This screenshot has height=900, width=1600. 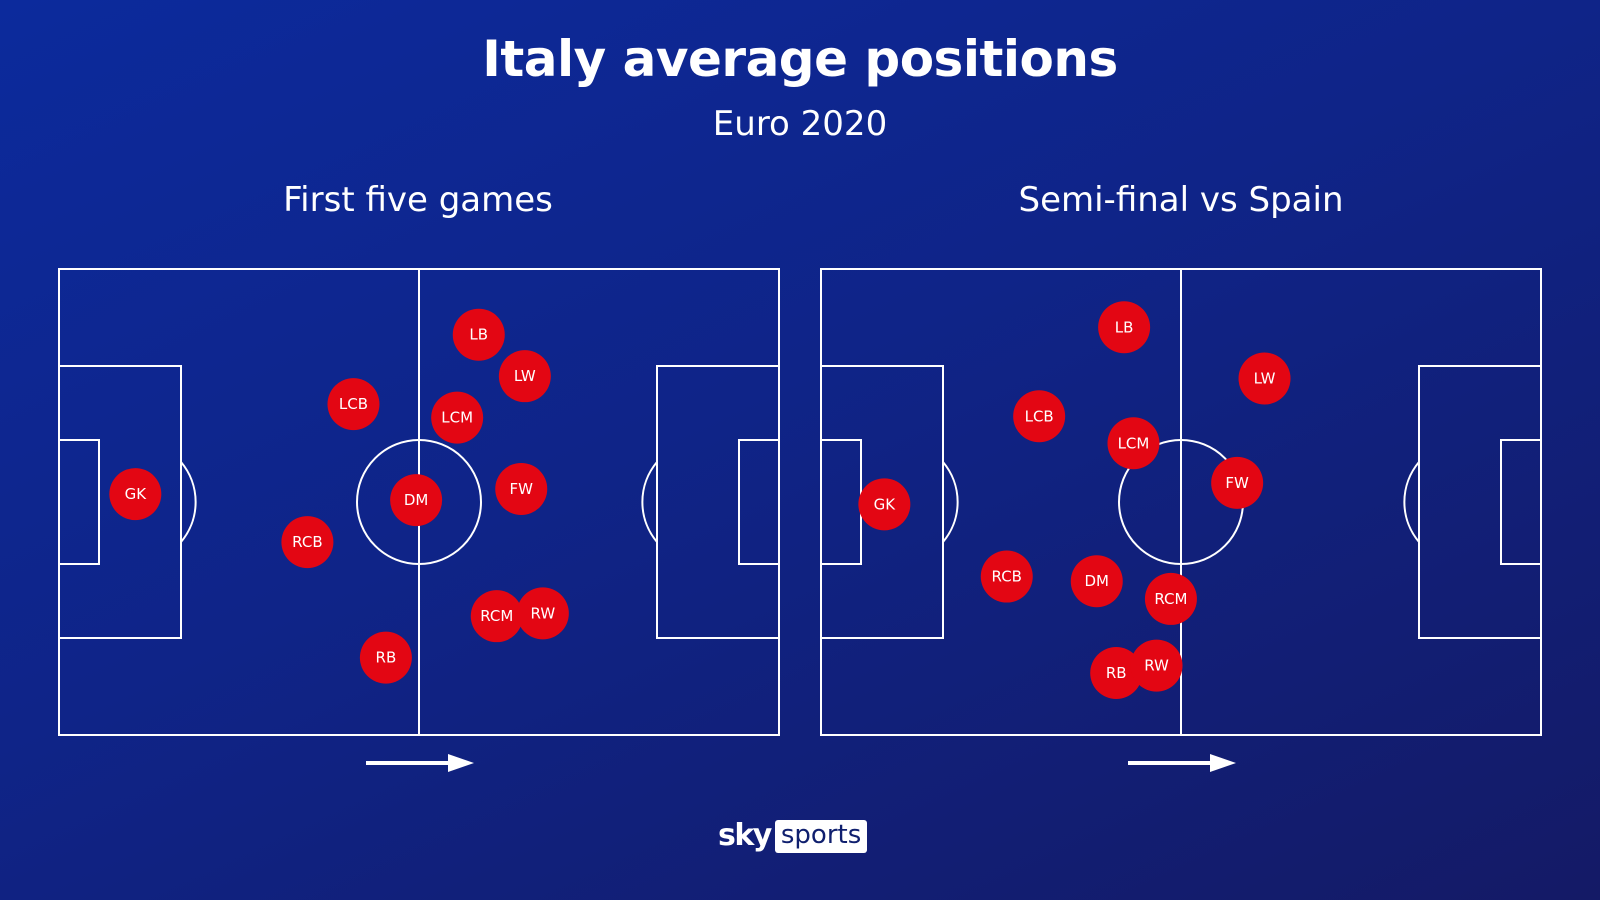 I want to click on player-markers: GK LCB RCB DM LB LW LCM FW RCM RW RB, so click(x=339, y=496).